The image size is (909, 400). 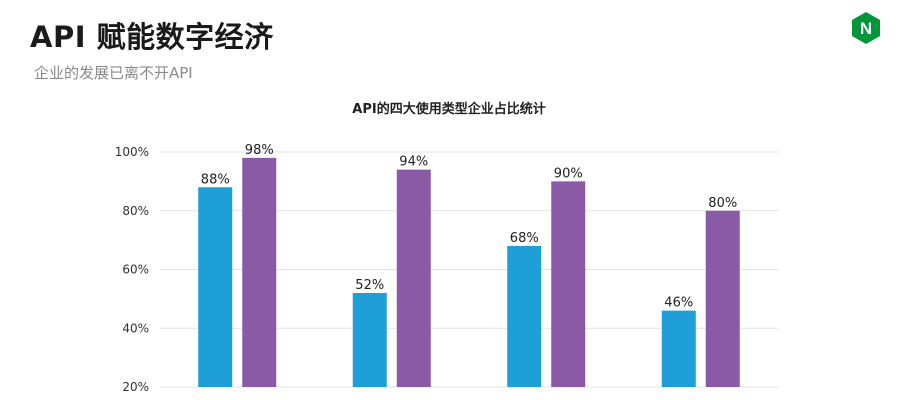 I want to click on data-label: 94%, so click(x=413, y=162).